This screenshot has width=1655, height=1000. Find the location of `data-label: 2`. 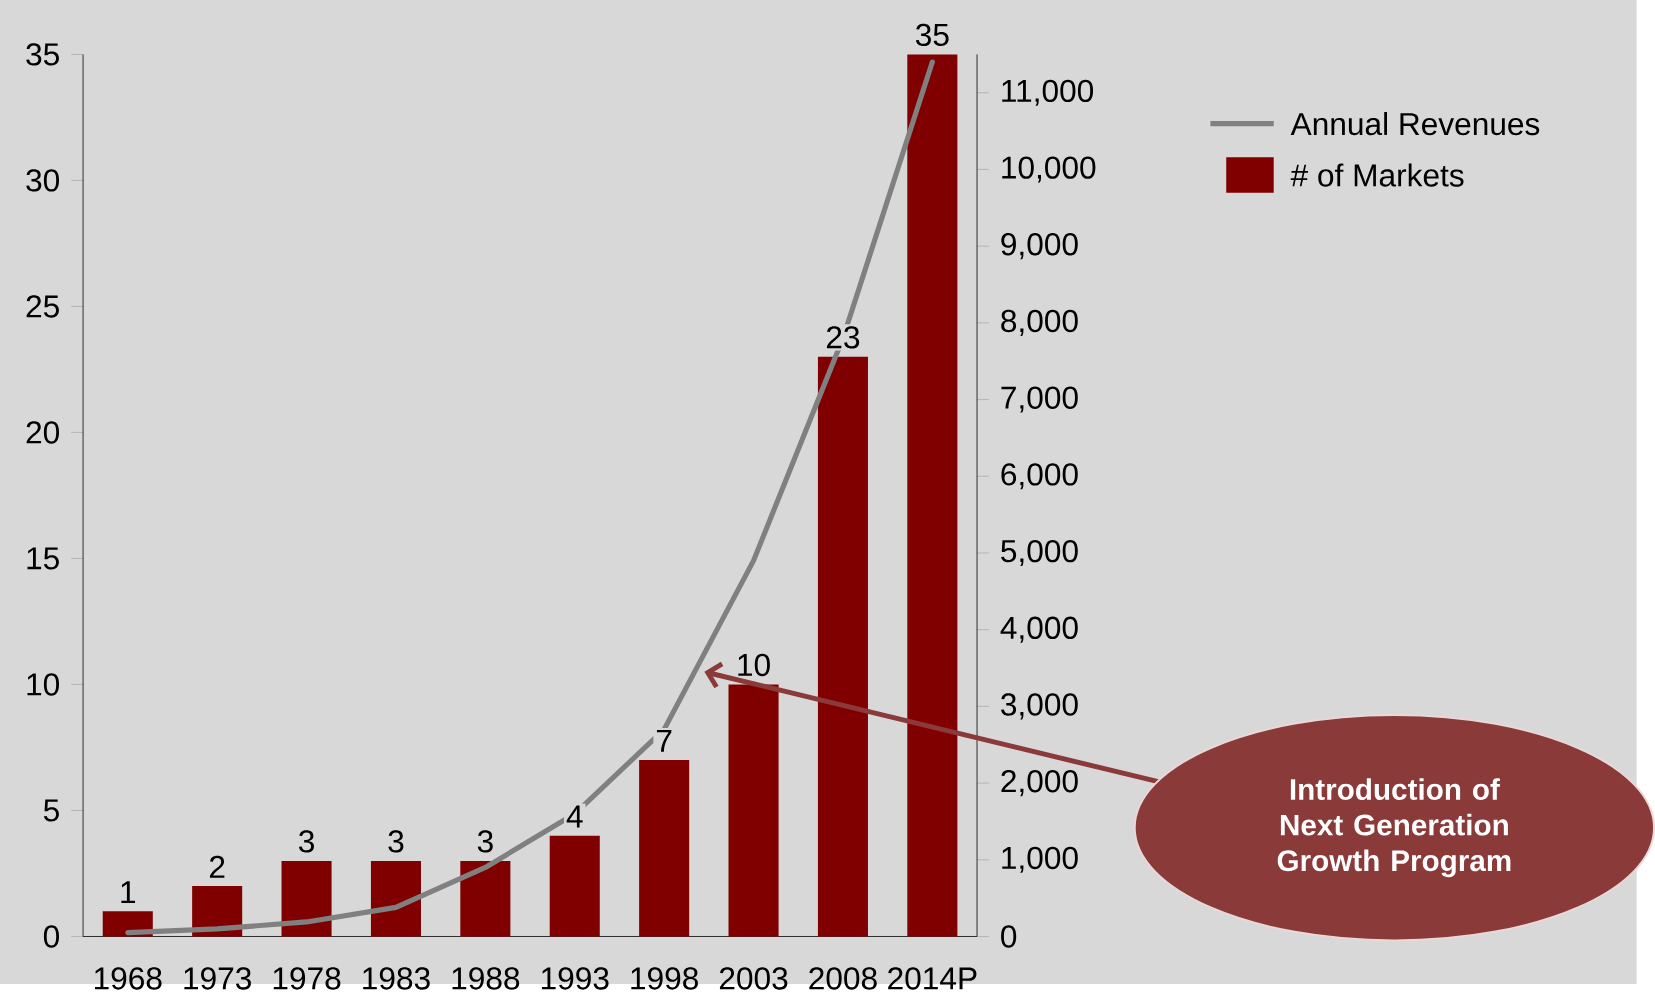

data-label: 2 is located at coordinates (217, 866).